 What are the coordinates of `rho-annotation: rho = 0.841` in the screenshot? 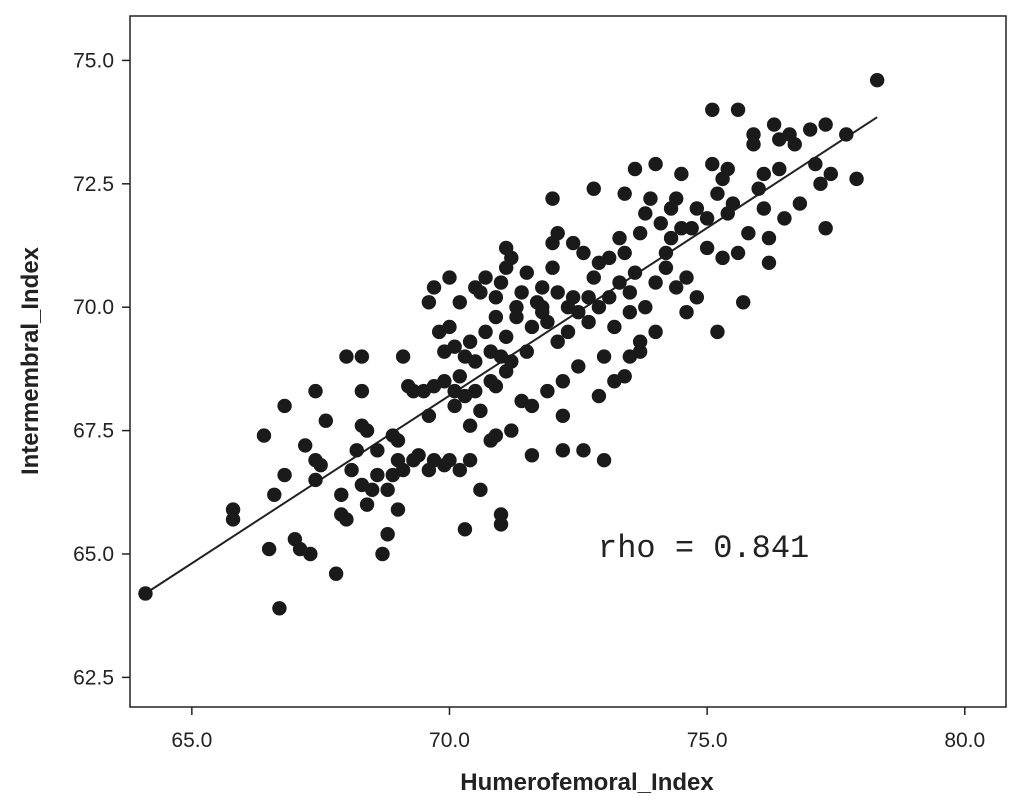 It's located at (703, 548).